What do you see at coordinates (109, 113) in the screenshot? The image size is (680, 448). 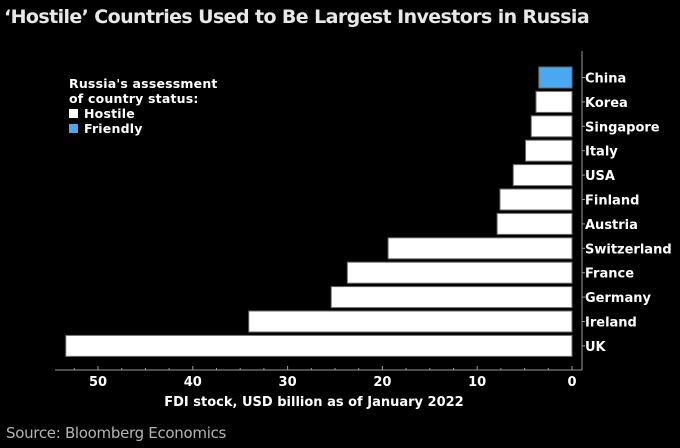 I see `legend-label-hostile: Hostile` at bounding box center [109, 113].